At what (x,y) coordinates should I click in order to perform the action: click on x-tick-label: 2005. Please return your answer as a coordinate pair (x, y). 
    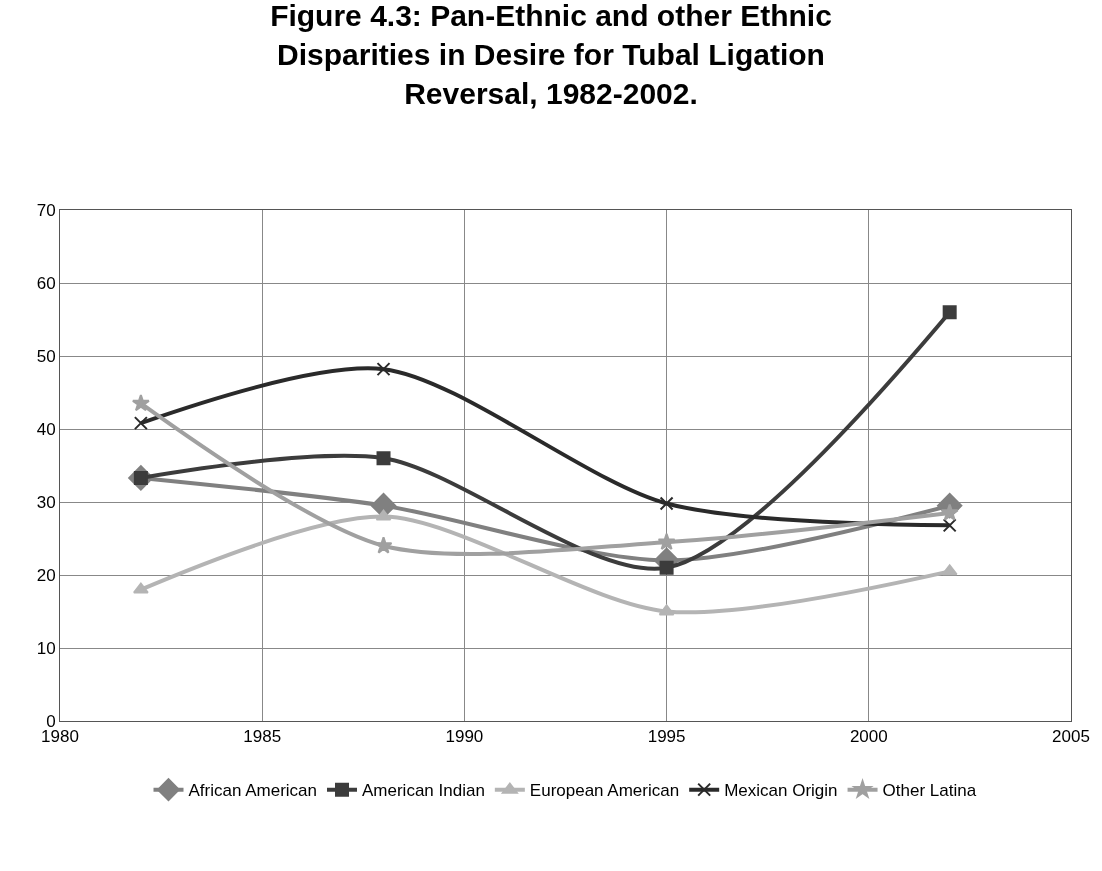
    Looking at the image, I should click on (1071, 737).